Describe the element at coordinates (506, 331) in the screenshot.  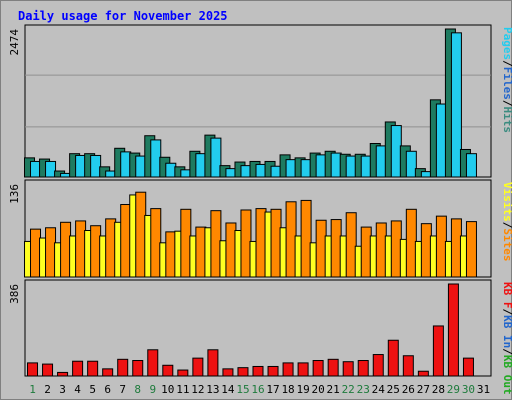
I see `legend-entry: KB In` at that location.